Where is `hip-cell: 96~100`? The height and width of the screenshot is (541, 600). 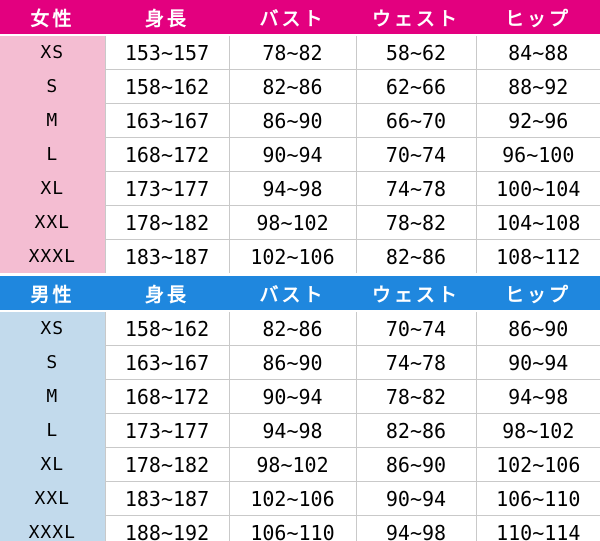
hip-cell: 96~100 is located at coordinates (537, 154).